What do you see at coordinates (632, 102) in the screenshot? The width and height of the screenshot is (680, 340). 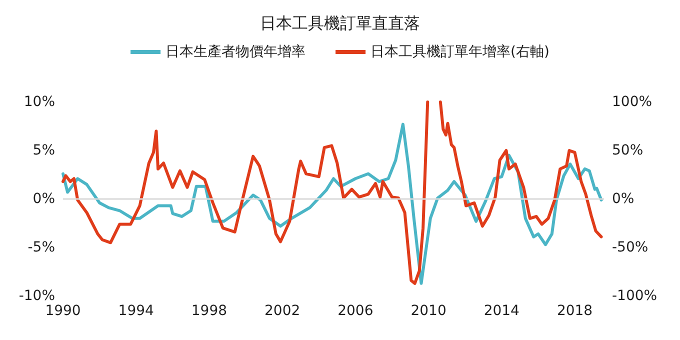 I see `y2-tick-label: 100%` at bounding box center [632, 102].